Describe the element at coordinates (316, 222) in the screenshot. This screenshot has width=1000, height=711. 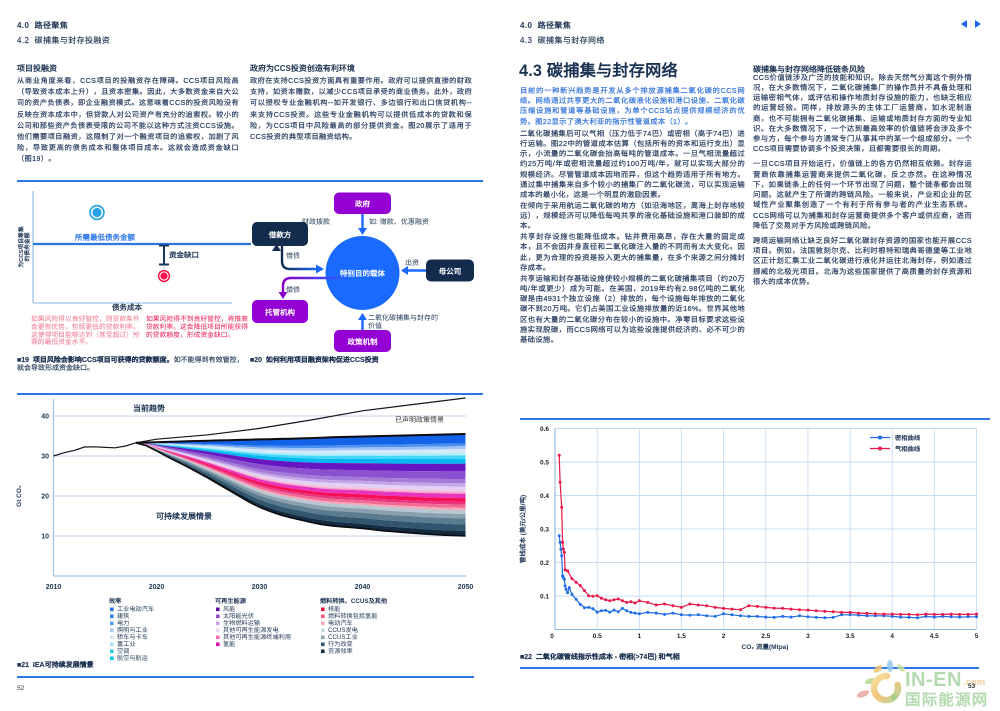
I see `svg-text: 财政拨款` at that location.